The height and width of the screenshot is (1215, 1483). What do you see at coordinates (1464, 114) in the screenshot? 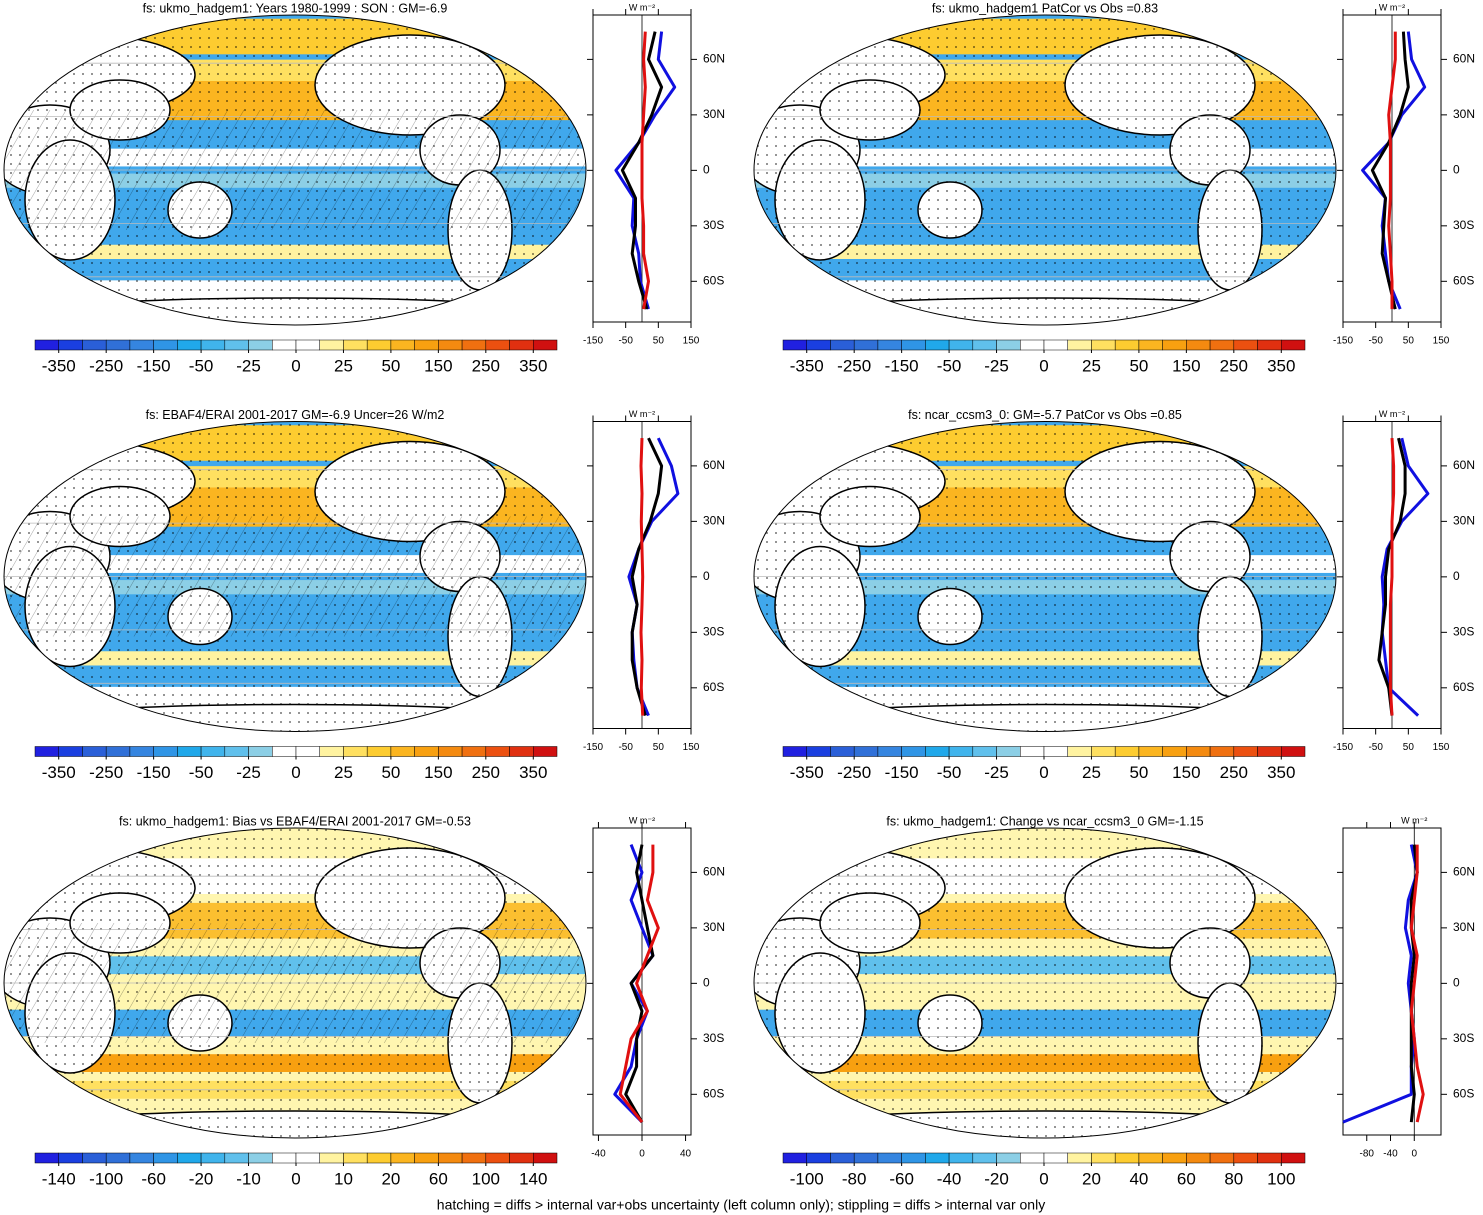
I see `y-tick-label: 30N` at bounding box center [1464, 114].